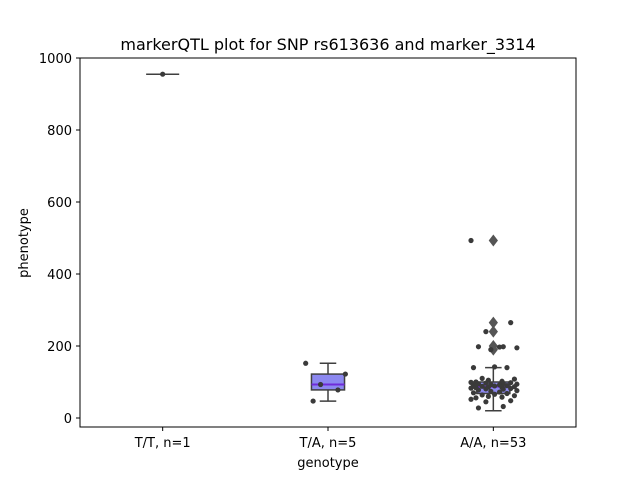 This screenshot has width=640, height=480. I want to click on y-tick-label: 0, so click(68, 419).